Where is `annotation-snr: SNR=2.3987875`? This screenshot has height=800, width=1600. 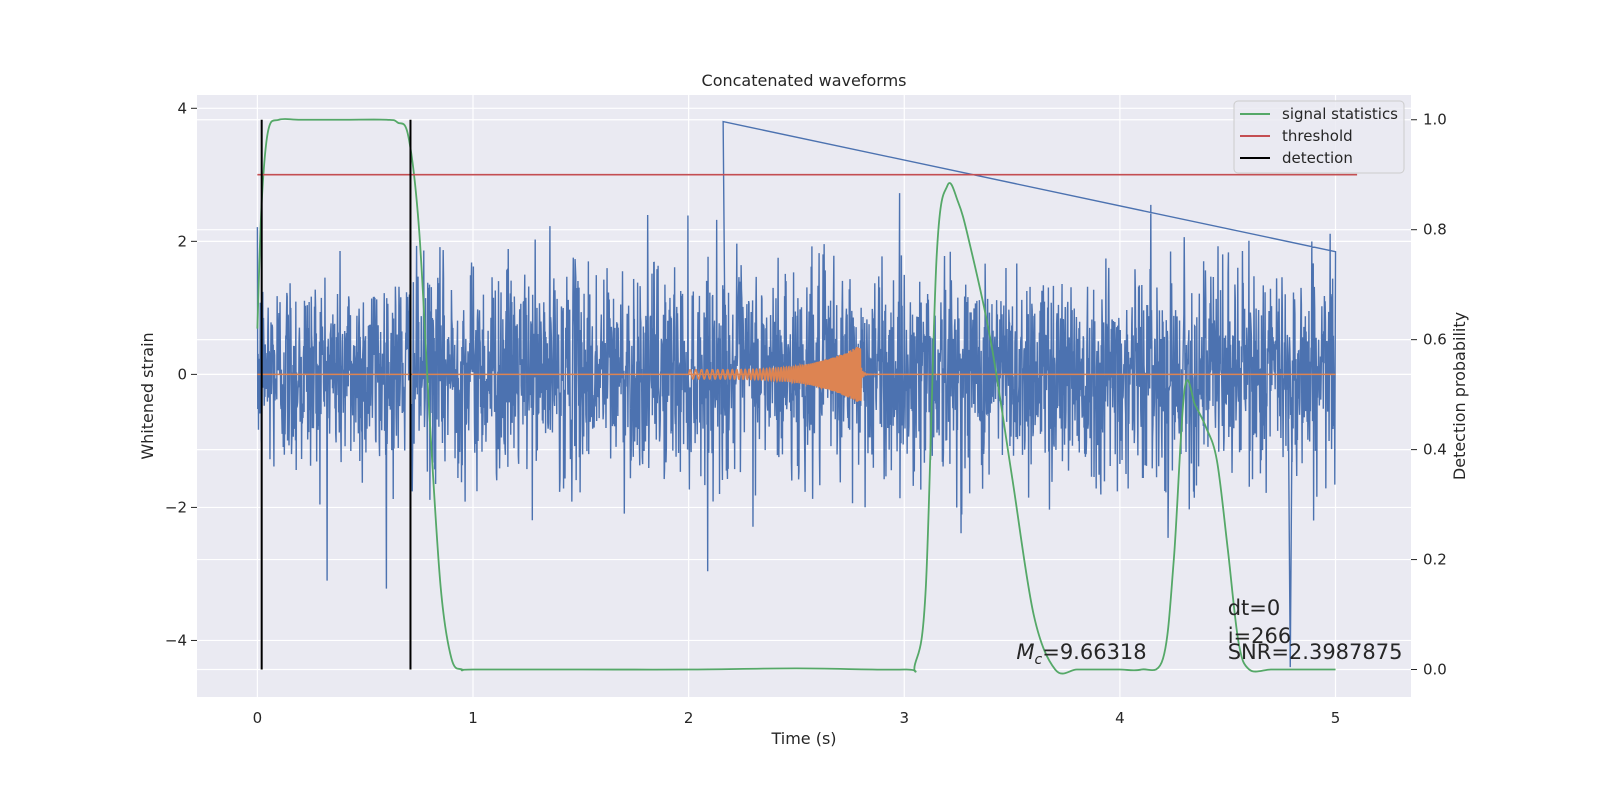
annotation-snr: SNR=2.3987875 is located at coordinates (1315, 652).